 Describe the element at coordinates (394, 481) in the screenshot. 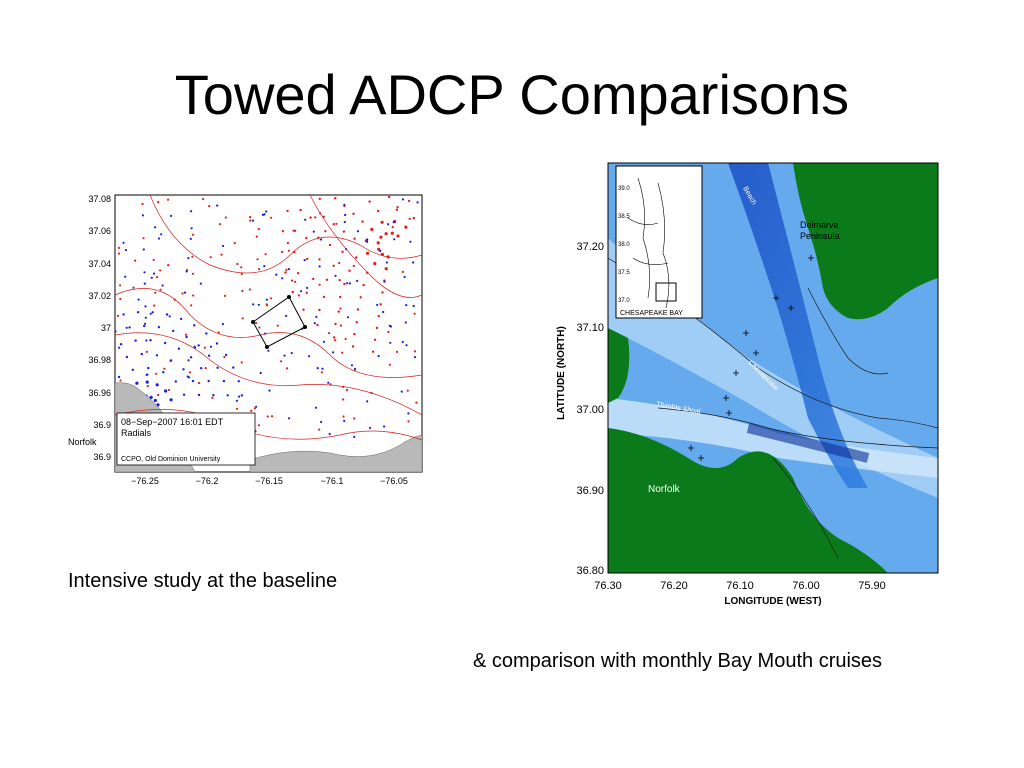

I see `x-tick: −76.05` at that location.